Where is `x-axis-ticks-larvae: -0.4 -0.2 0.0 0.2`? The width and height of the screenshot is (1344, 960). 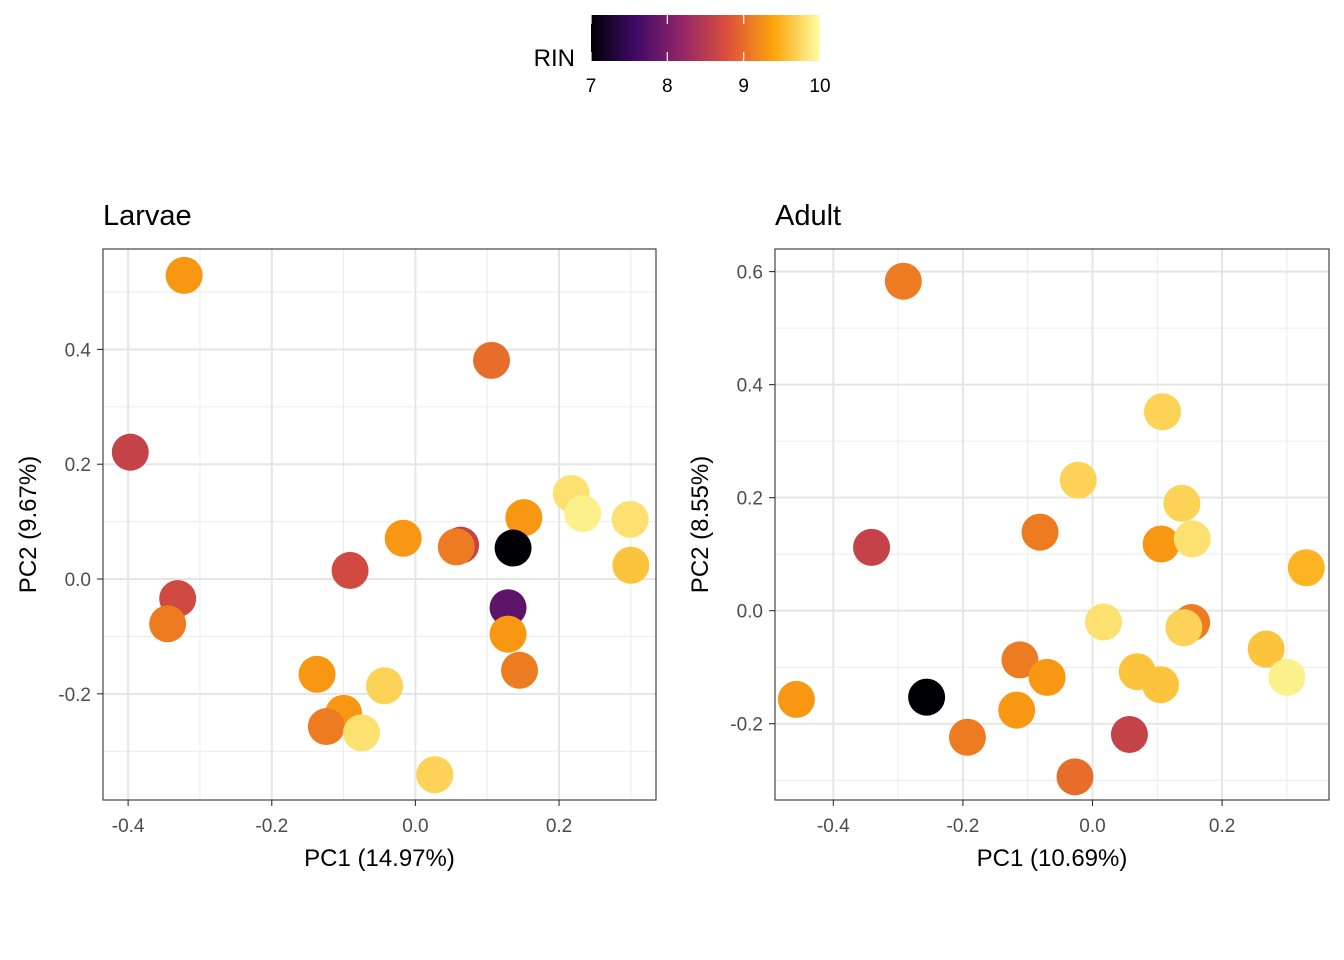
x-axis-ticks-larvae: -0.4 -0.2 0.0 0.2 is located at coordinates (342, 818).